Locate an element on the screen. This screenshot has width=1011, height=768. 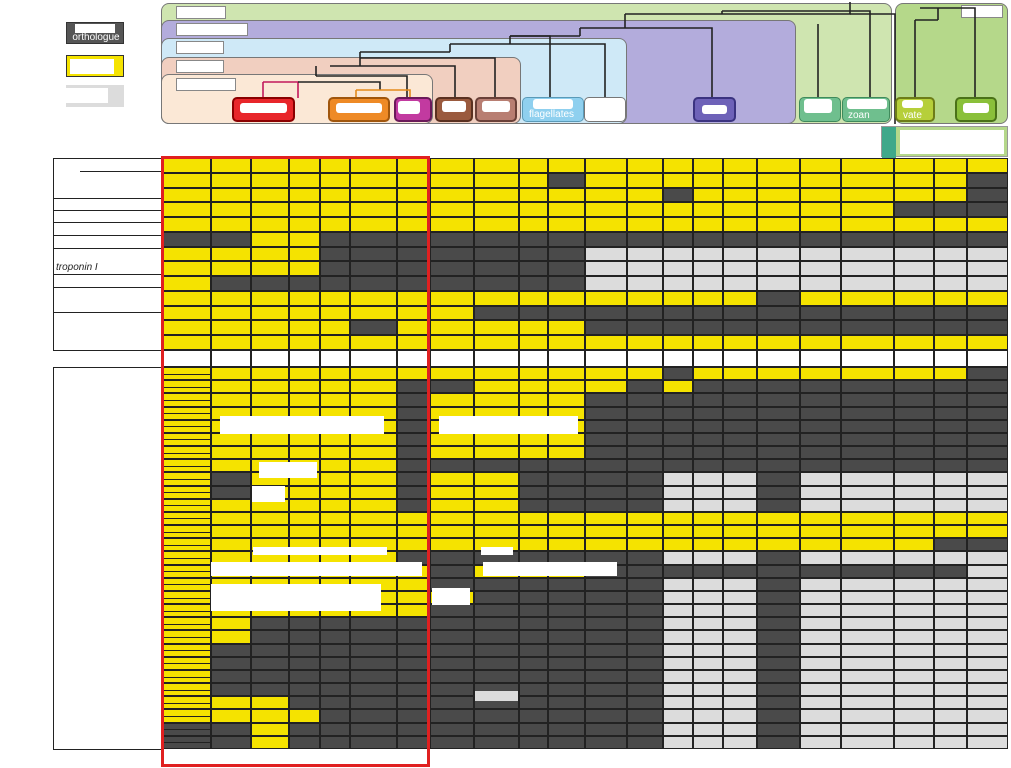
legend-orthologue-label: orthologue is located at coordinates (96, 37).